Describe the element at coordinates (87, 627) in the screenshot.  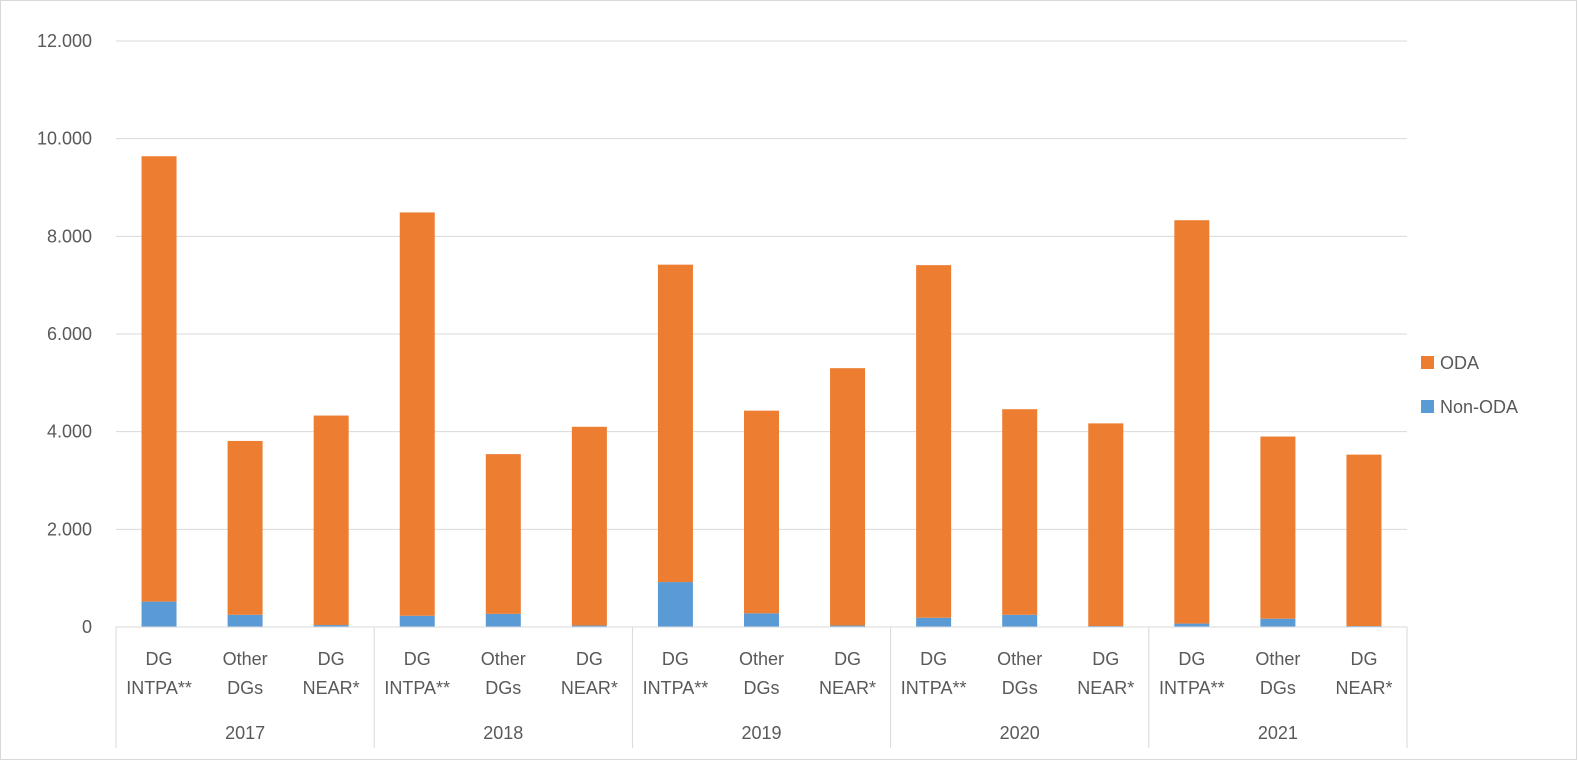
I see `y-tick-label: 0` at that location.